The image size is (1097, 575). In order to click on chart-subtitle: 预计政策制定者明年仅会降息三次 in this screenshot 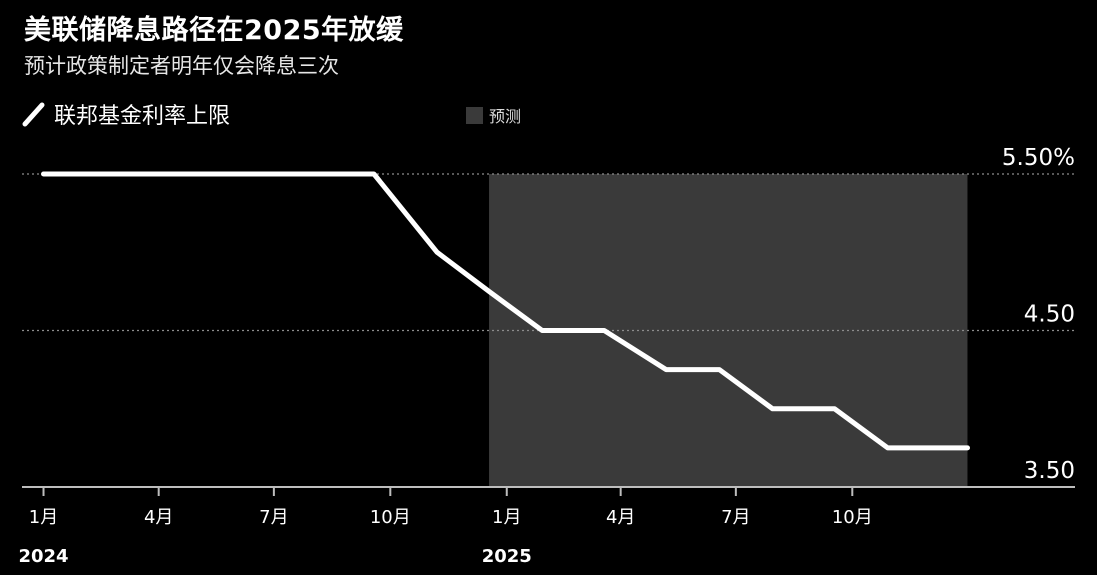, I will do `click(181, 66)`.